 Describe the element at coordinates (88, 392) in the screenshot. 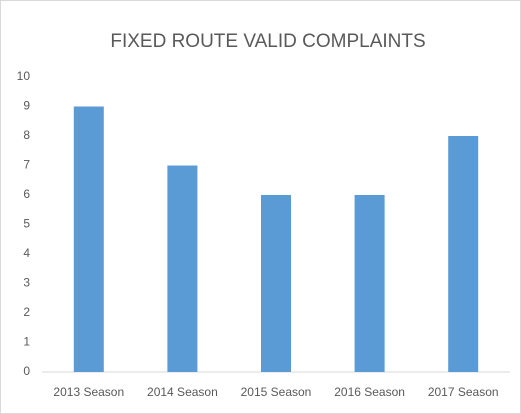

I see `x-tick-label: 2013 Season` at that location.